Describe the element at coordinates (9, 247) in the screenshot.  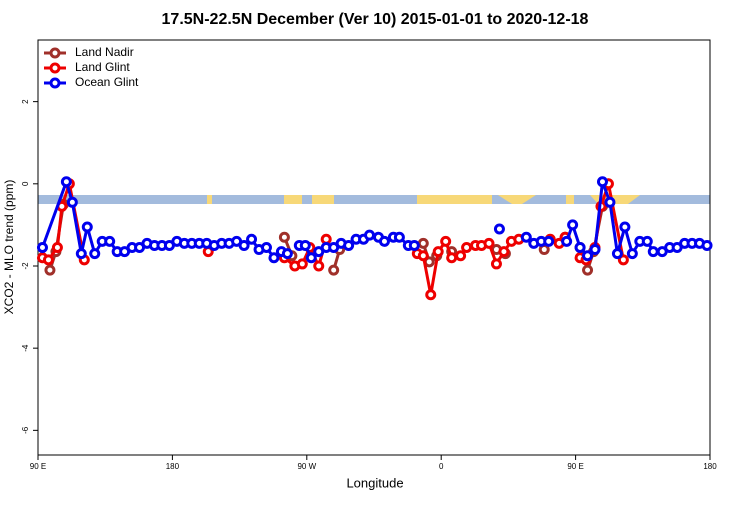
I see `y-axis-label: XCO2 - MLO trend (ppm)` at that location.